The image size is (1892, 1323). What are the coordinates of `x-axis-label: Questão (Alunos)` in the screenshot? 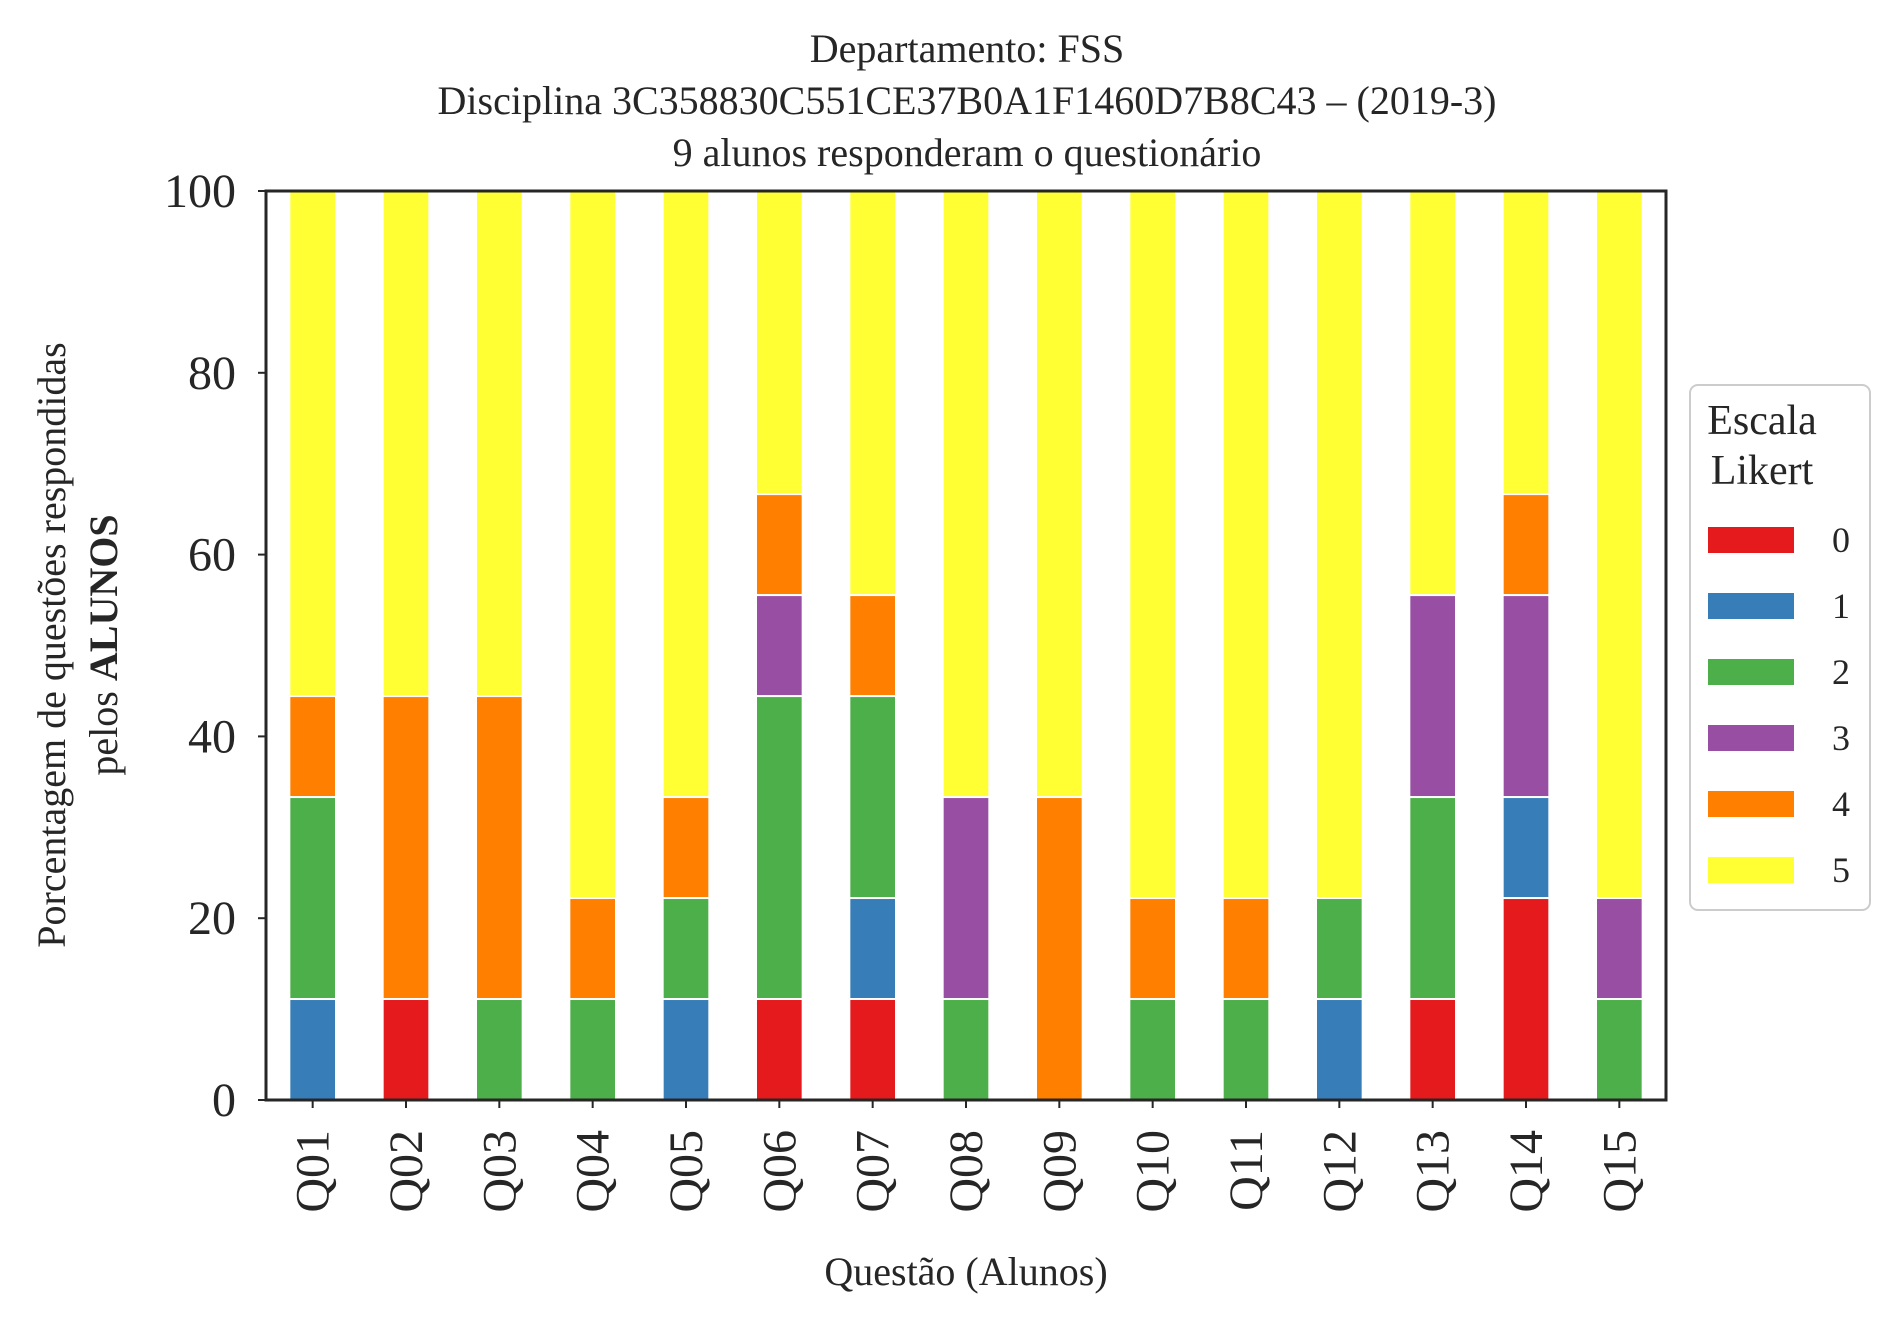 It's located at (965, 1271).